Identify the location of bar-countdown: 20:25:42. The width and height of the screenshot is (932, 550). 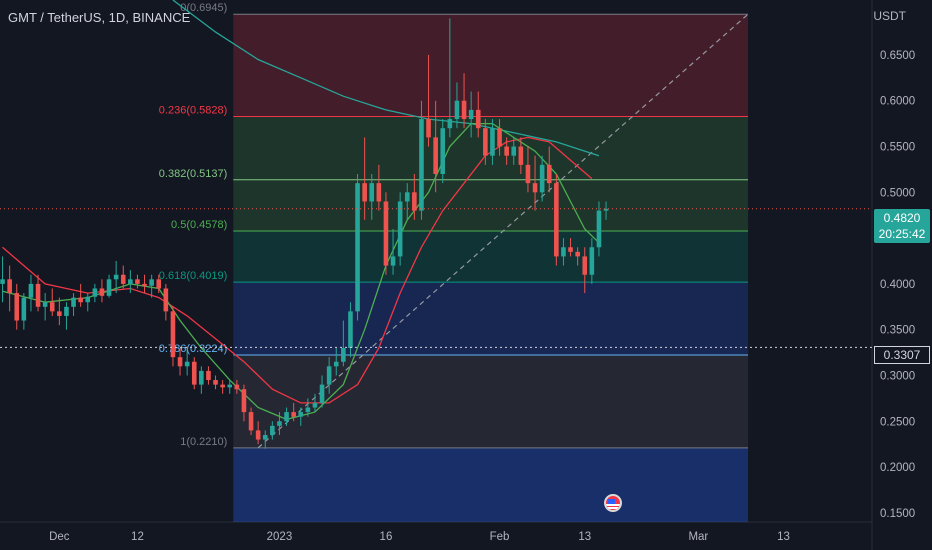
(902, 234).